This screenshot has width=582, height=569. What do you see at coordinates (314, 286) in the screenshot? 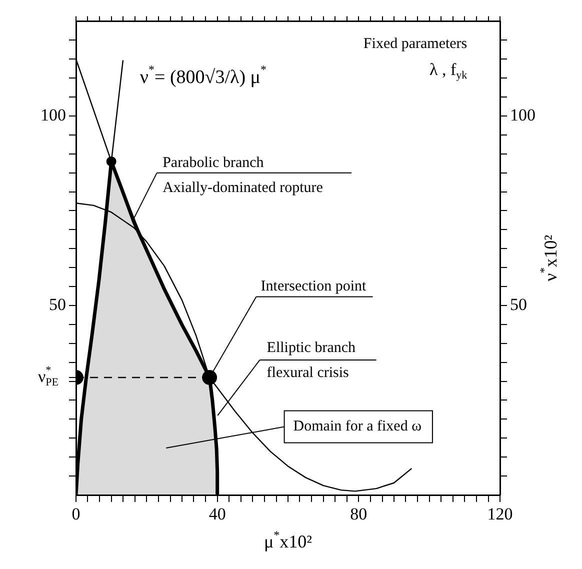
I see `annotation: Intersection point` at bounding box center [314, 286].